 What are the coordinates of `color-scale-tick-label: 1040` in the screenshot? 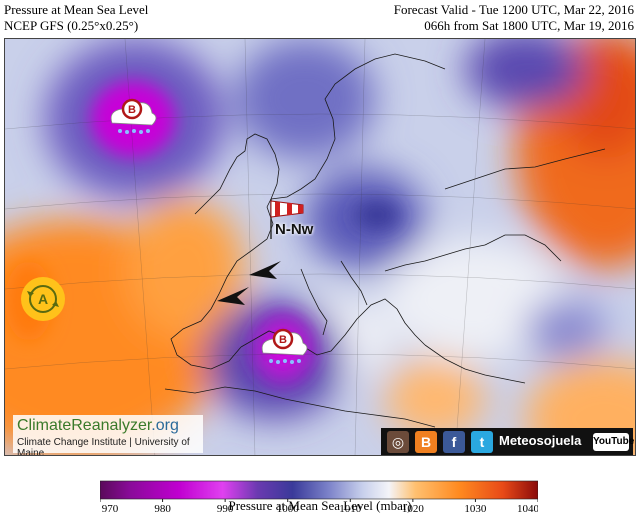 It's located at (527, 509).